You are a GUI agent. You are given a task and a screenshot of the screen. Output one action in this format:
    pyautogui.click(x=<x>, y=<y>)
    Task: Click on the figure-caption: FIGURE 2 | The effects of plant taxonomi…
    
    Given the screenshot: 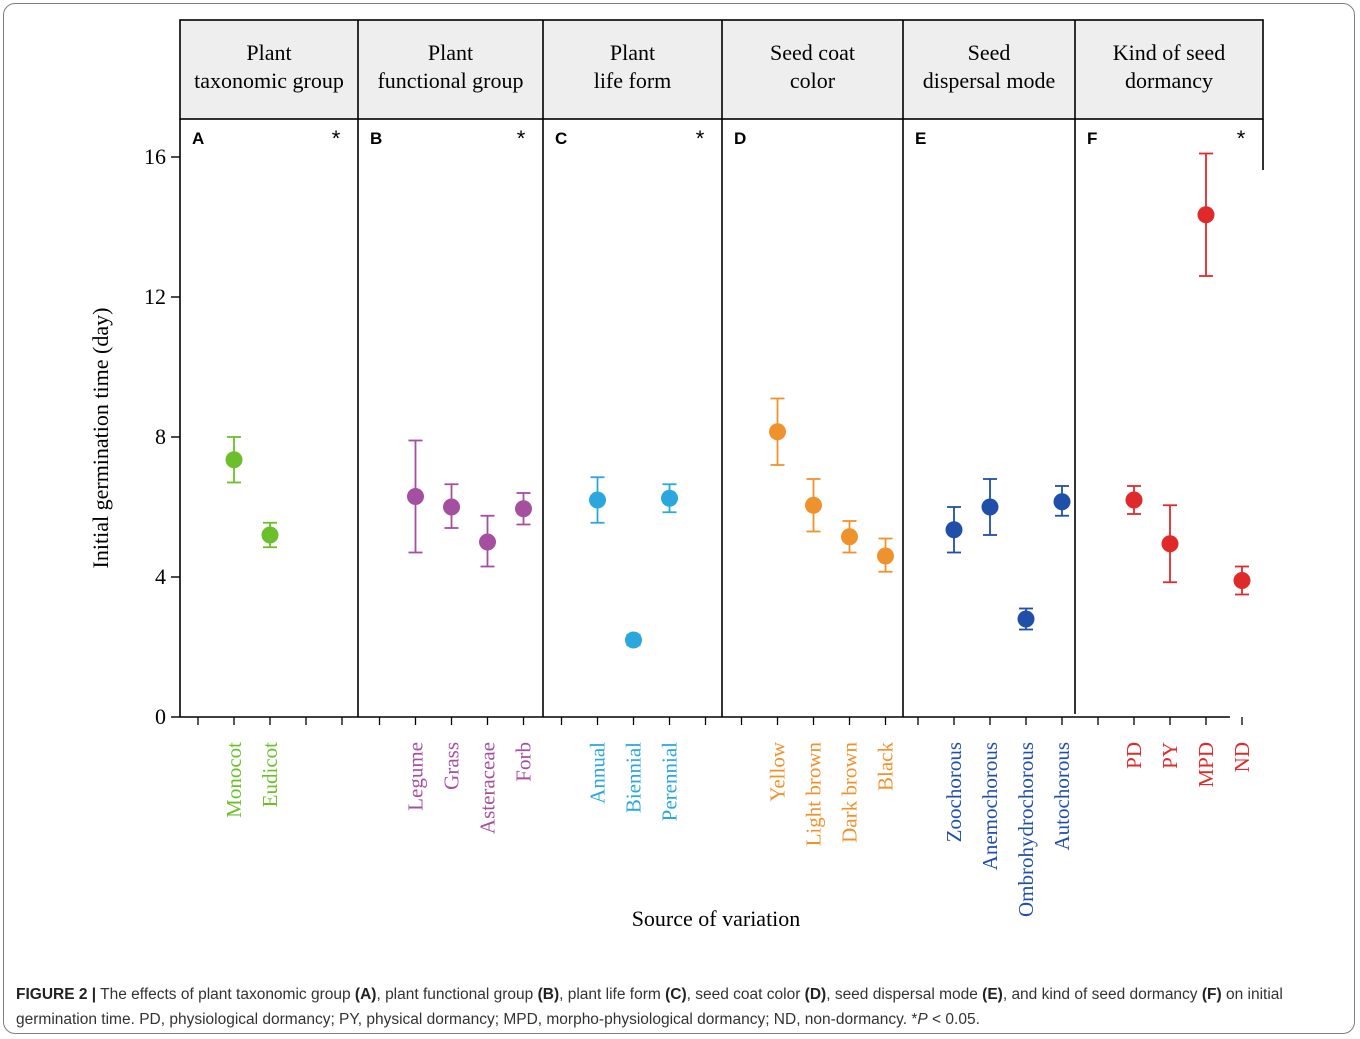 What is the action you would take?
    pyautogui.click(x=680, y=1007)
    